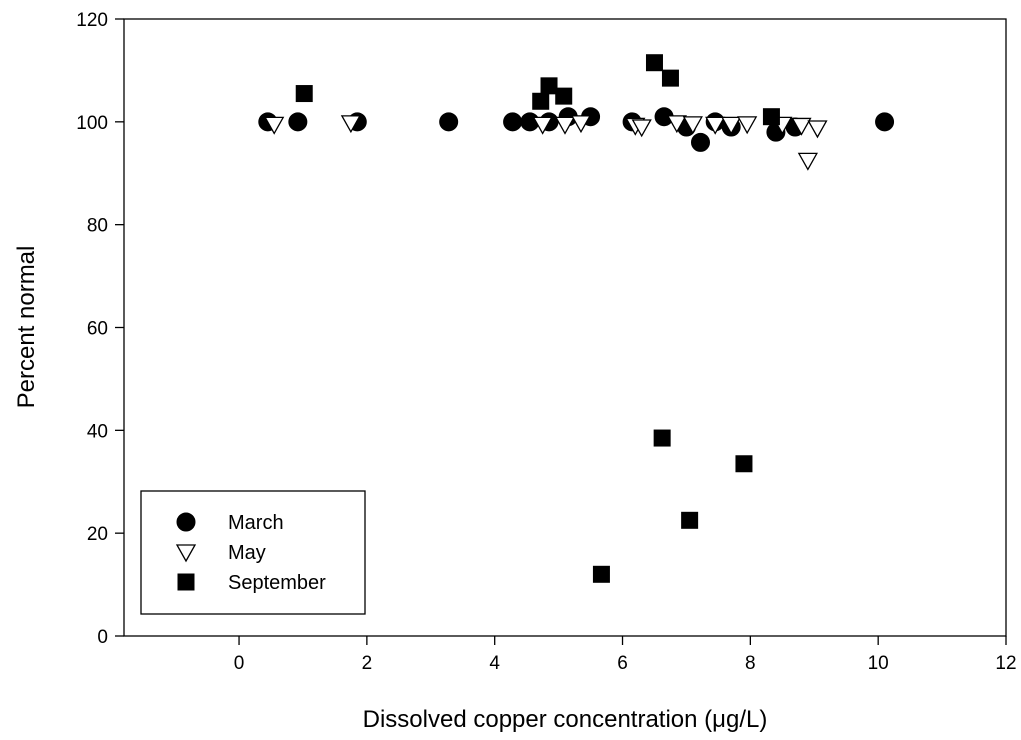 The width and height of the screenshot is (1021, 740). Describe the element at coordinates (186, 553) in the screenshot. I see `legend-may-marker` at that location.